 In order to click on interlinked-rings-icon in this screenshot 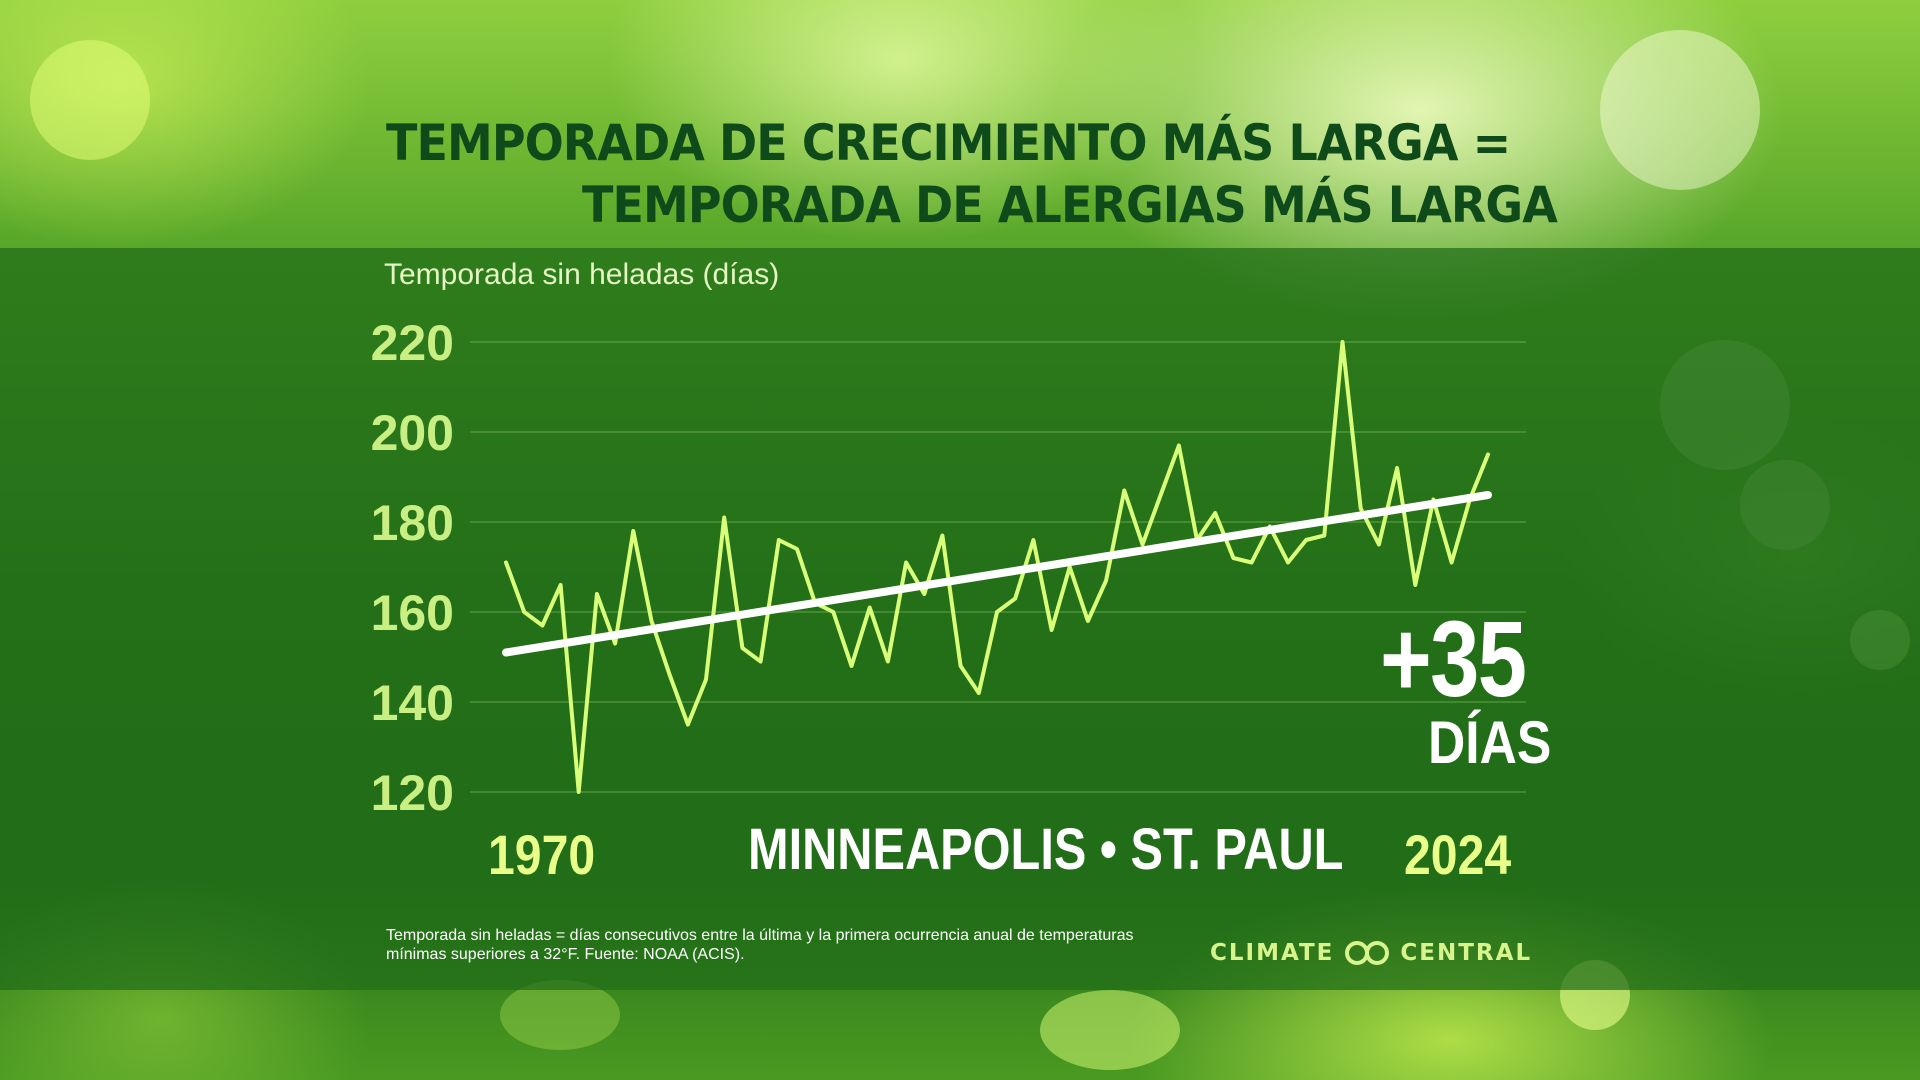, I will do `click(1367, 953)`.